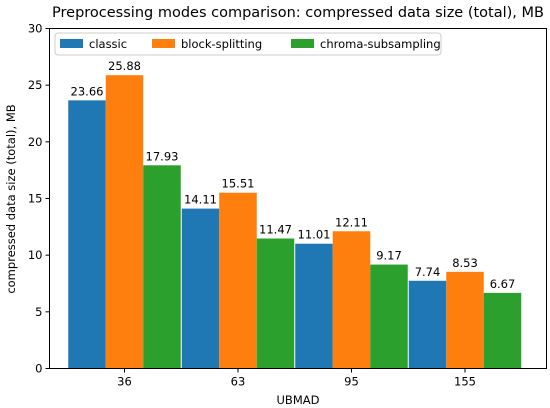  I want to click on legend-label-classic: classic, so click(108, 44).